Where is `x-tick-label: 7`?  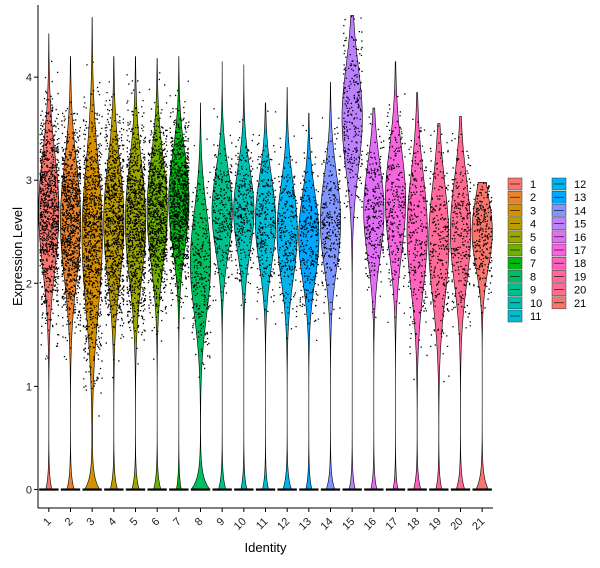
x-tick-label: 7 is located at coordinates (177, 522).